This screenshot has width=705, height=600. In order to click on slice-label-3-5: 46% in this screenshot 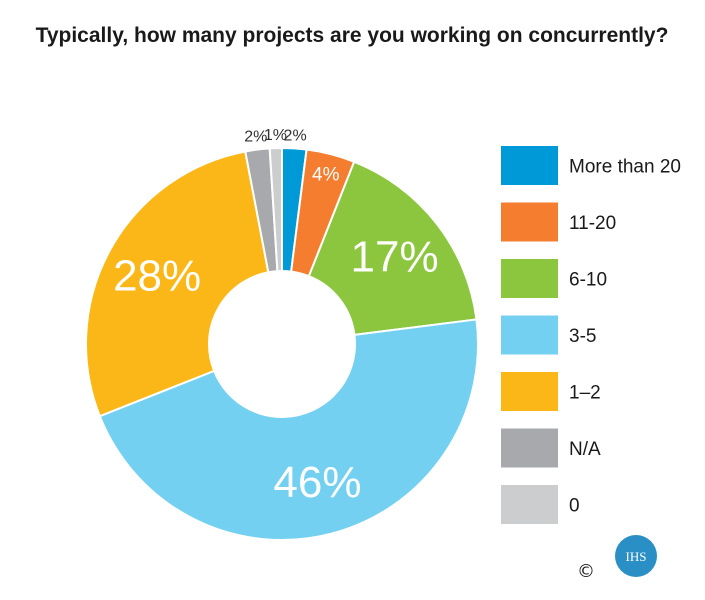, I will do `click(317, 482)`.